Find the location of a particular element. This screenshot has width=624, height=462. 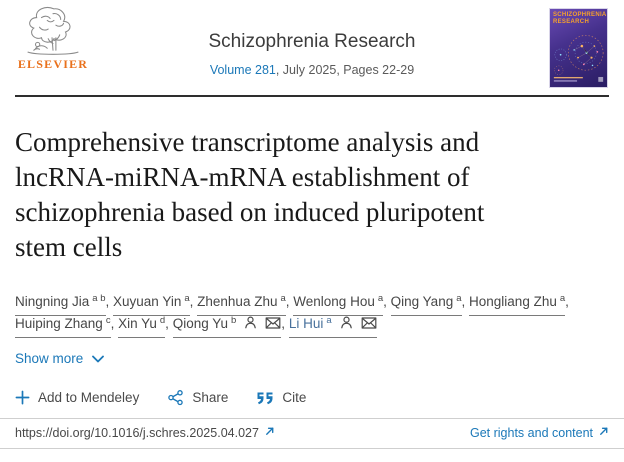

article-title-line: stem cells is located at coordinates (69, 247).